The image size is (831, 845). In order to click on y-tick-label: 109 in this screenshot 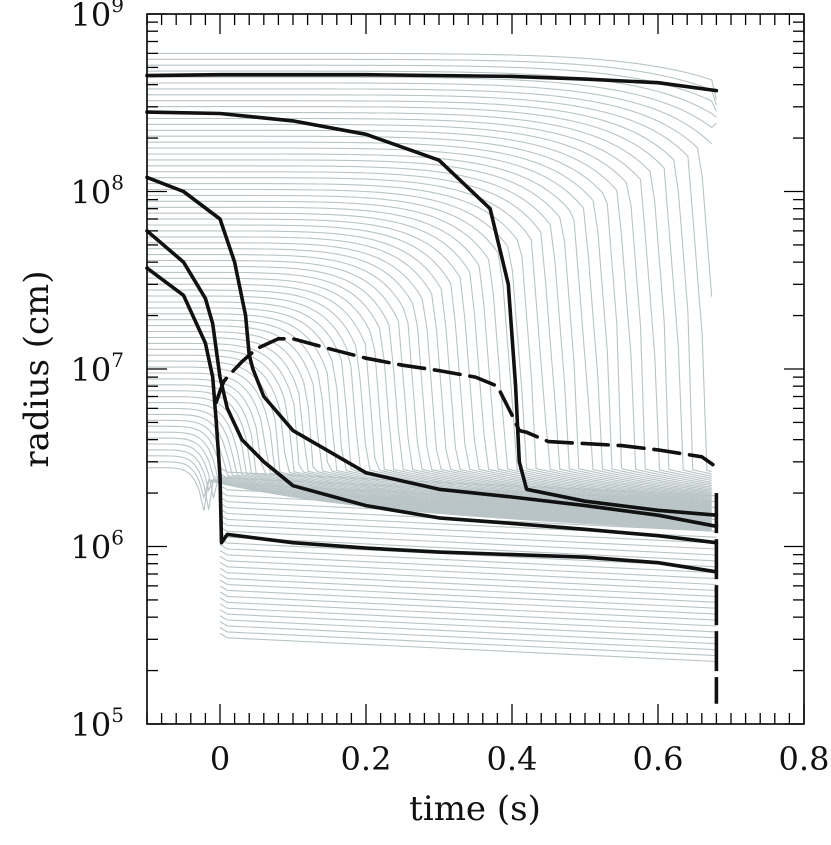, I will do `click(97, 17)`.